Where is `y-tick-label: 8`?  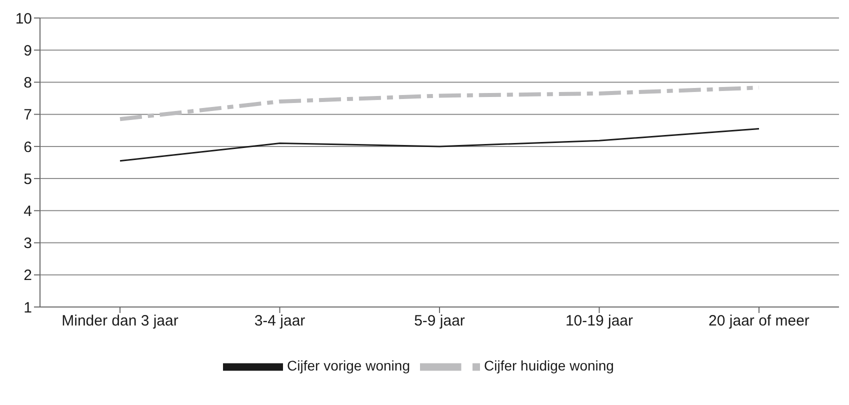
y-tick-label: 8 is located at coordinates (28, 83).